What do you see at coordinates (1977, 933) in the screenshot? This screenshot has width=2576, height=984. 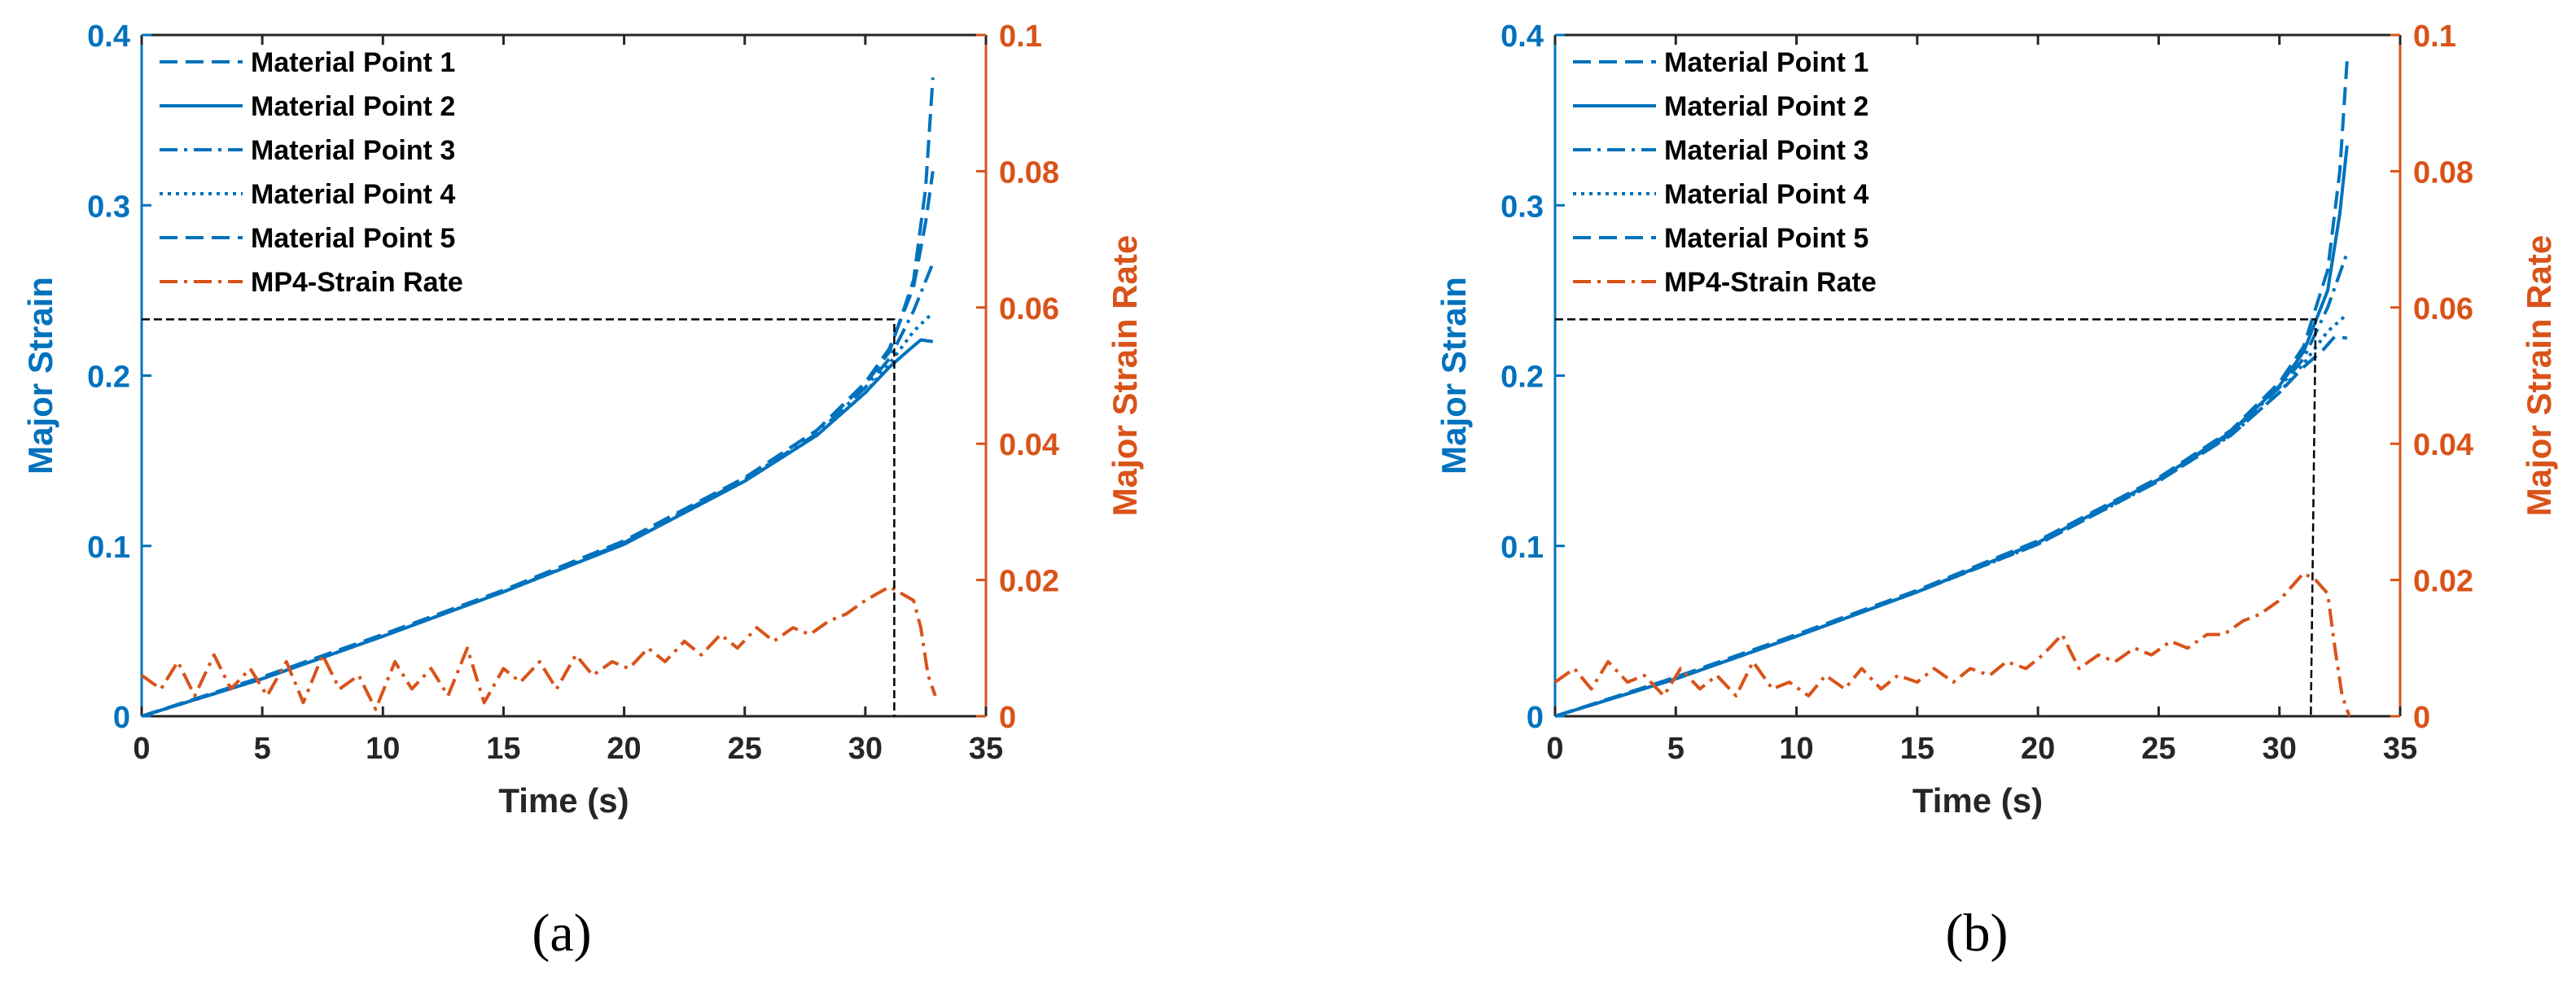 I see `panel-caption: (b)` at bounding box center [1977, 933].